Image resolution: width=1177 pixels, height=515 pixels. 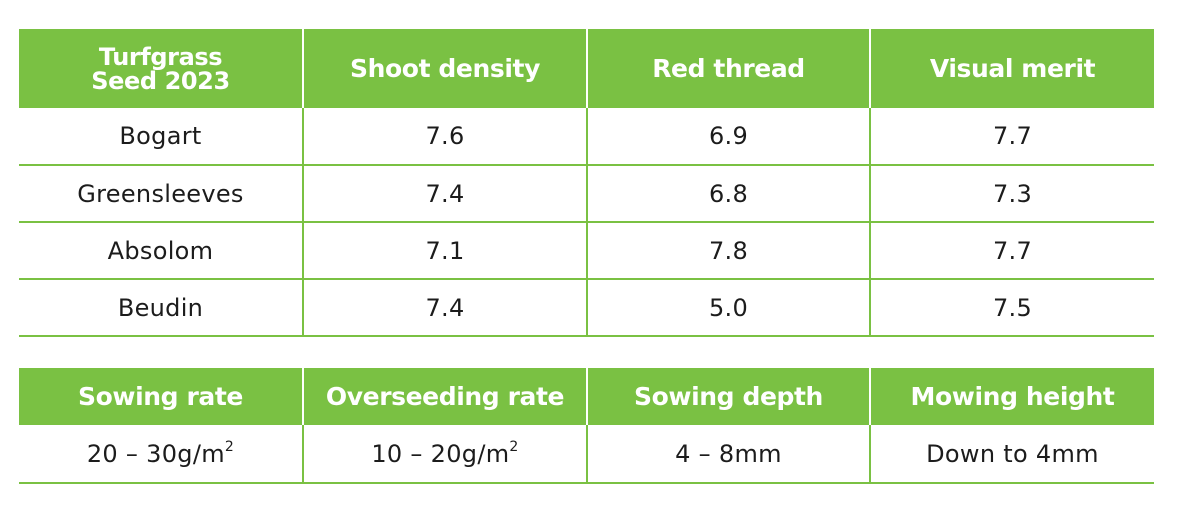 What do you see at coordinates (444, 68) in the screenshot?
I see `shoot-density-column-header: Shoot density` at bounding box center [444, 68].